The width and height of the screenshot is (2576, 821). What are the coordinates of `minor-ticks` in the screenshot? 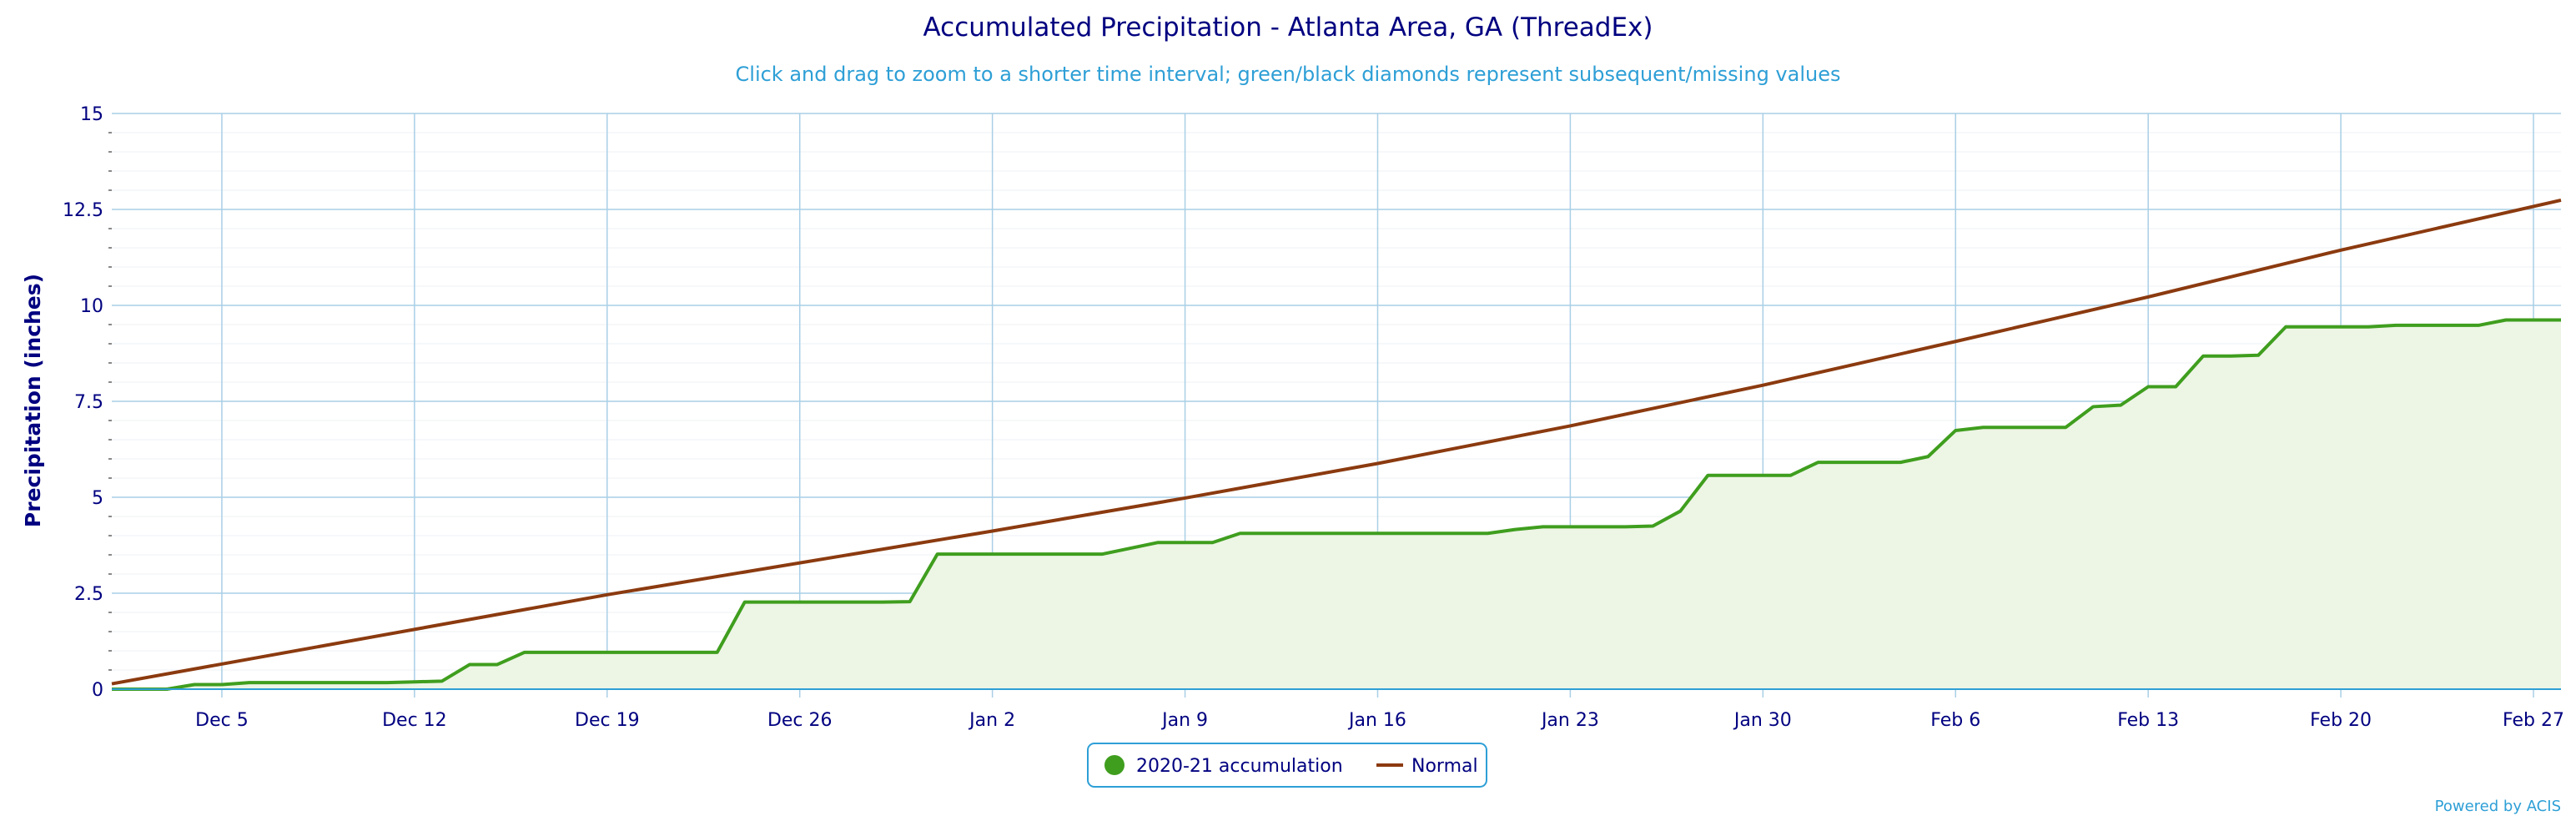 It's located at (110, 402).